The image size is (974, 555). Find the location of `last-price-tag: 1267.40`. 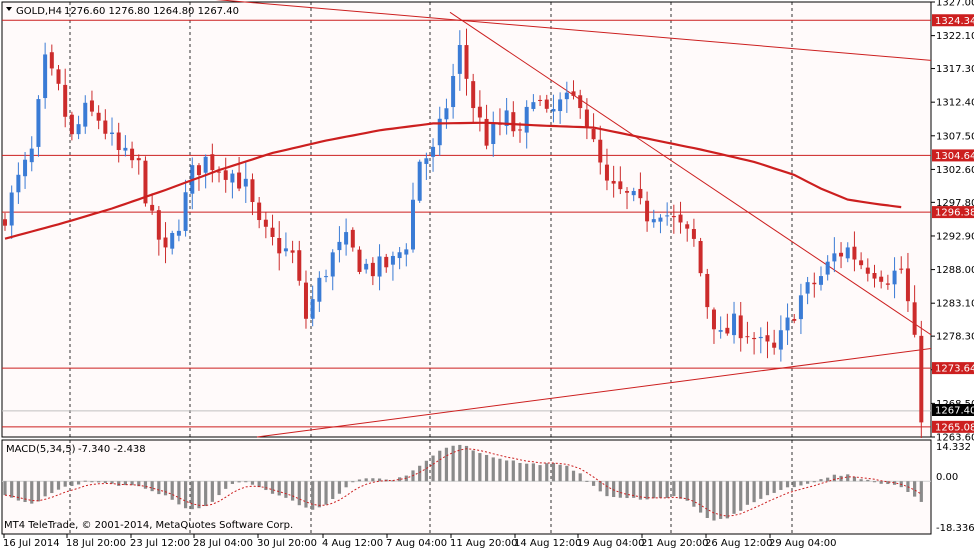

last-price-tag: 1267.40 is located at coordinates (953, 410).